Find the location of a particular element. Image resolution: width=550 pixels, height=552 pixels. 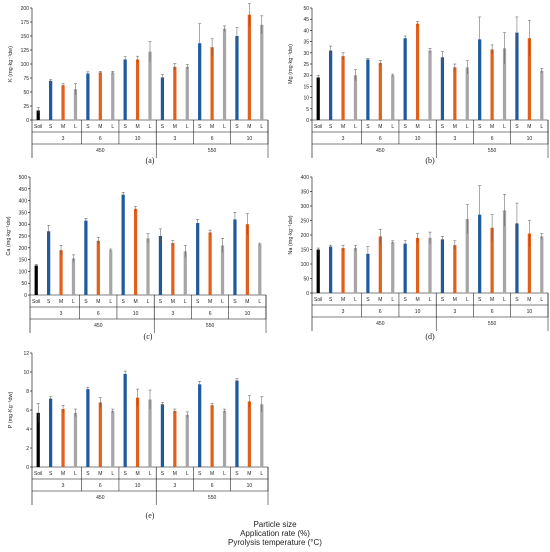

panel-a-rate-label-2: 10 is located at coordinates (138, 139).